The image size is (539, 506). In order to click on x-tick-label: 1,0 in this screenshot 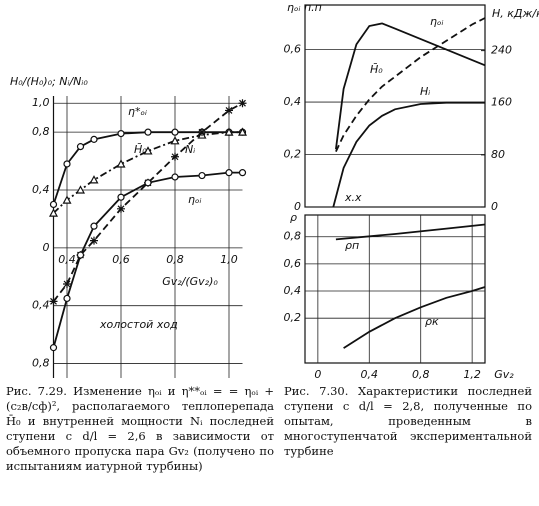, I will do `click(229, 259)`.